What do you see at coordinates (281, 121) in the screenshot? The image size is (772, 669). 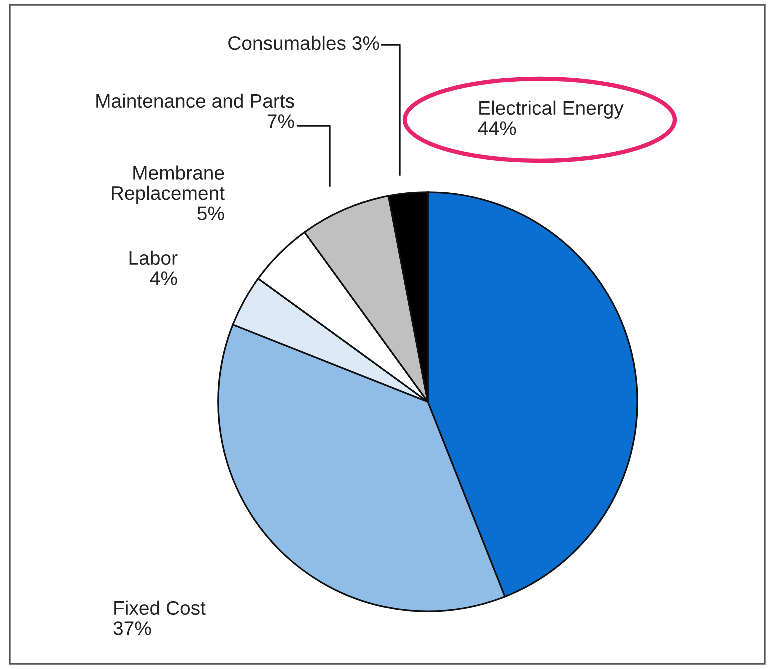 I see `data-label: 7%` at bounding box center [281, 121].